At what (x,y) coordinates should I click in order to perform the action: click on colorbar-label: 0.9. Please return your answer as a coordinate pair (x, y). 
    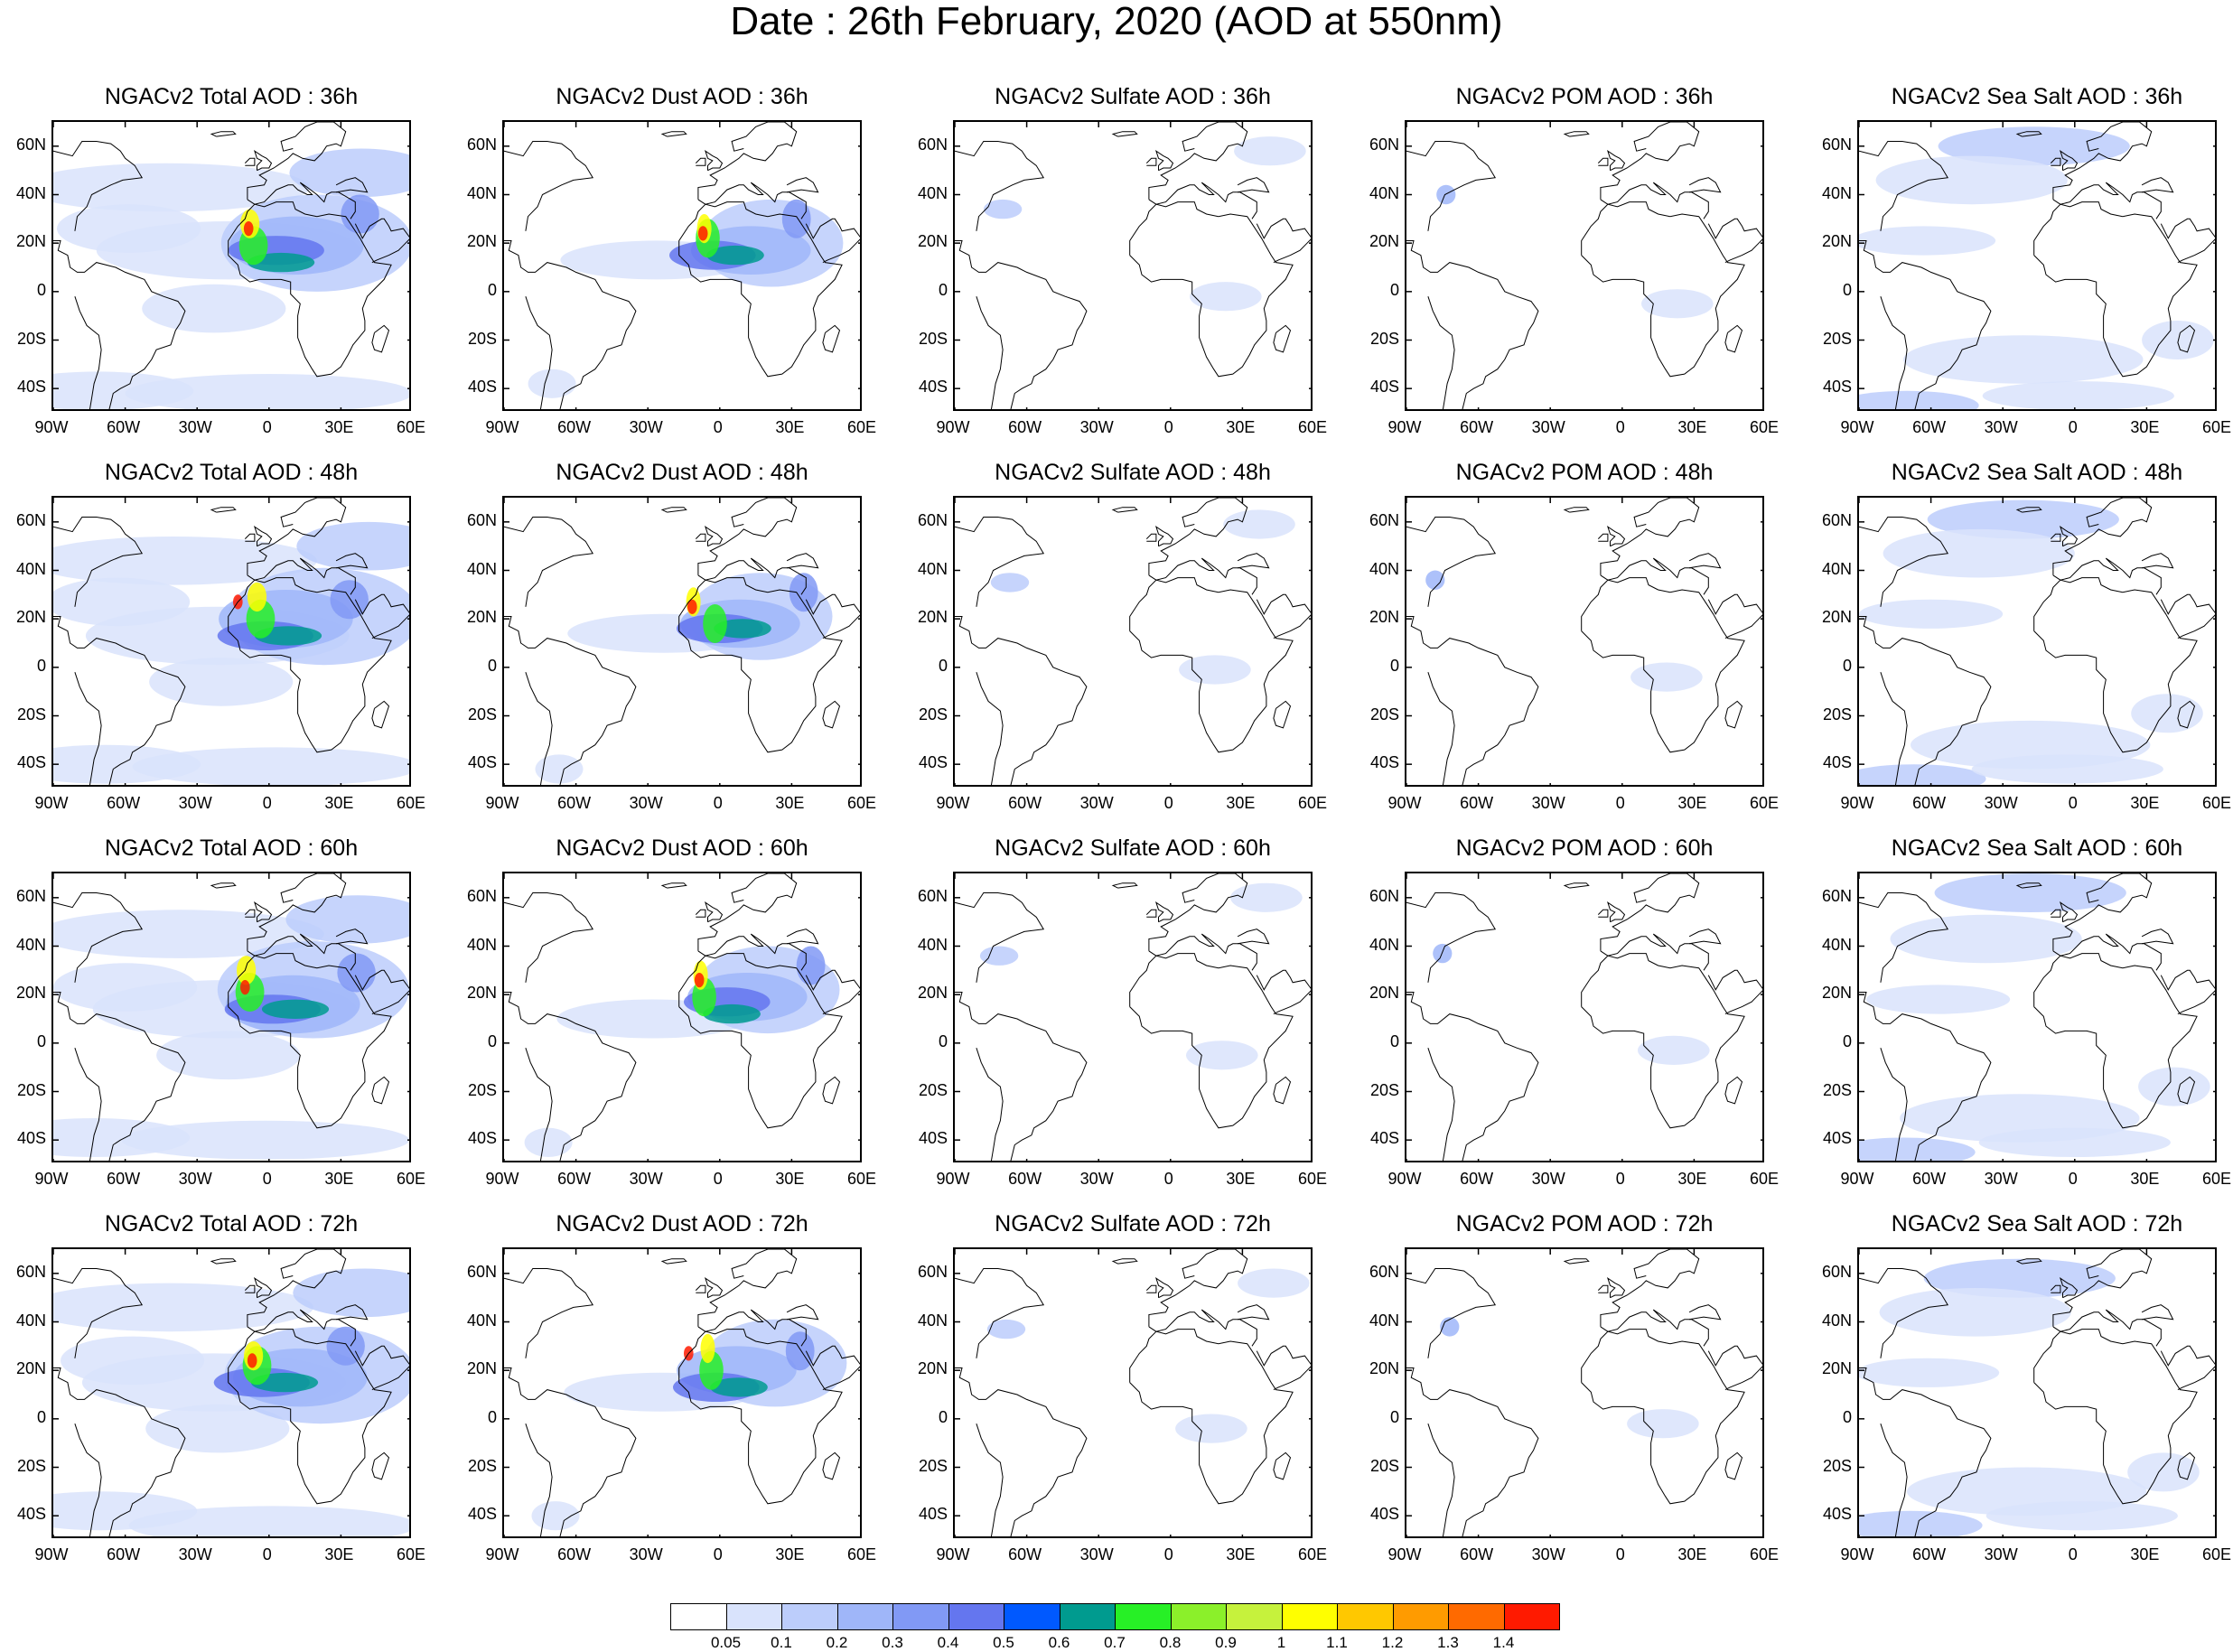
    Looking at the image, I should click on (1226, 1642).